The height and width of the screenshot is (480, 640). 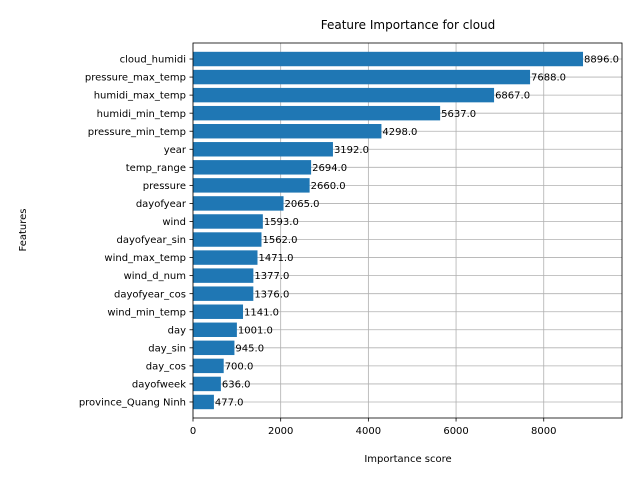 I want to click on bar-value-label: 8896.0, so click(x=601, y=60).